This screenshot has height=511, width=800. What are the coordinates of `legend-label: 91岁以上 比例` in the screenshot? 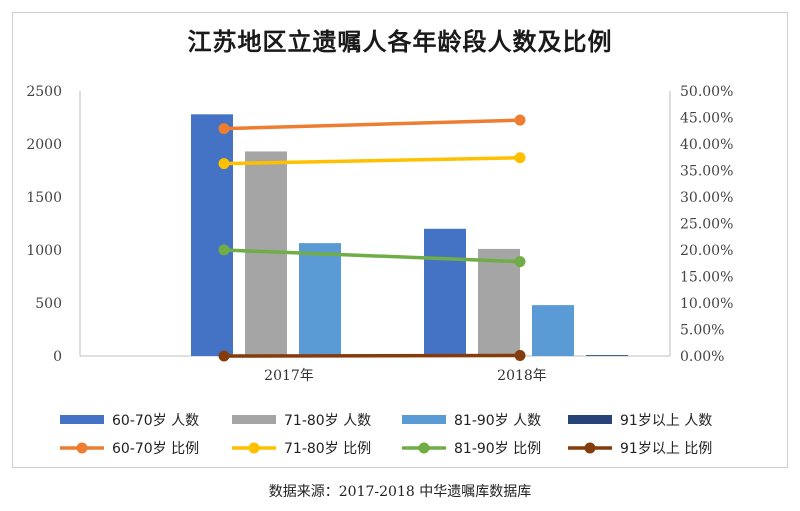 It's located at (666, 449).